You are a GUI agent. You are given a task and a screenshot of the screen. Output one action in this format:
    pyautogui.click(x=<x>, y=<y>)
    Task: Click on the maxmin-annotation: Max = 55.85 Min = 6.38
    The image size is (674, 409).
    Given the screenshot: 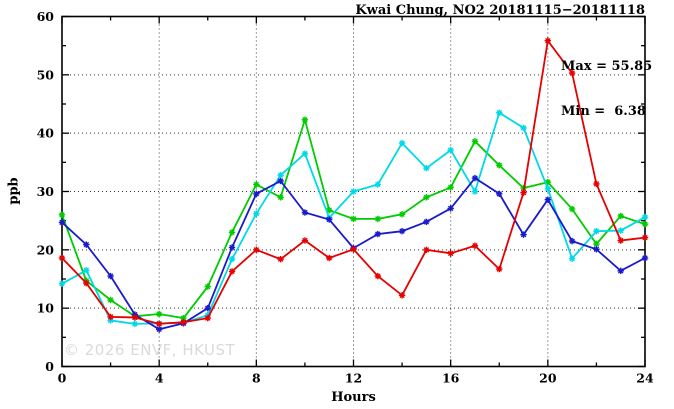 What is the action you would take?
    pyautogui.click(x=606, y=89)
    